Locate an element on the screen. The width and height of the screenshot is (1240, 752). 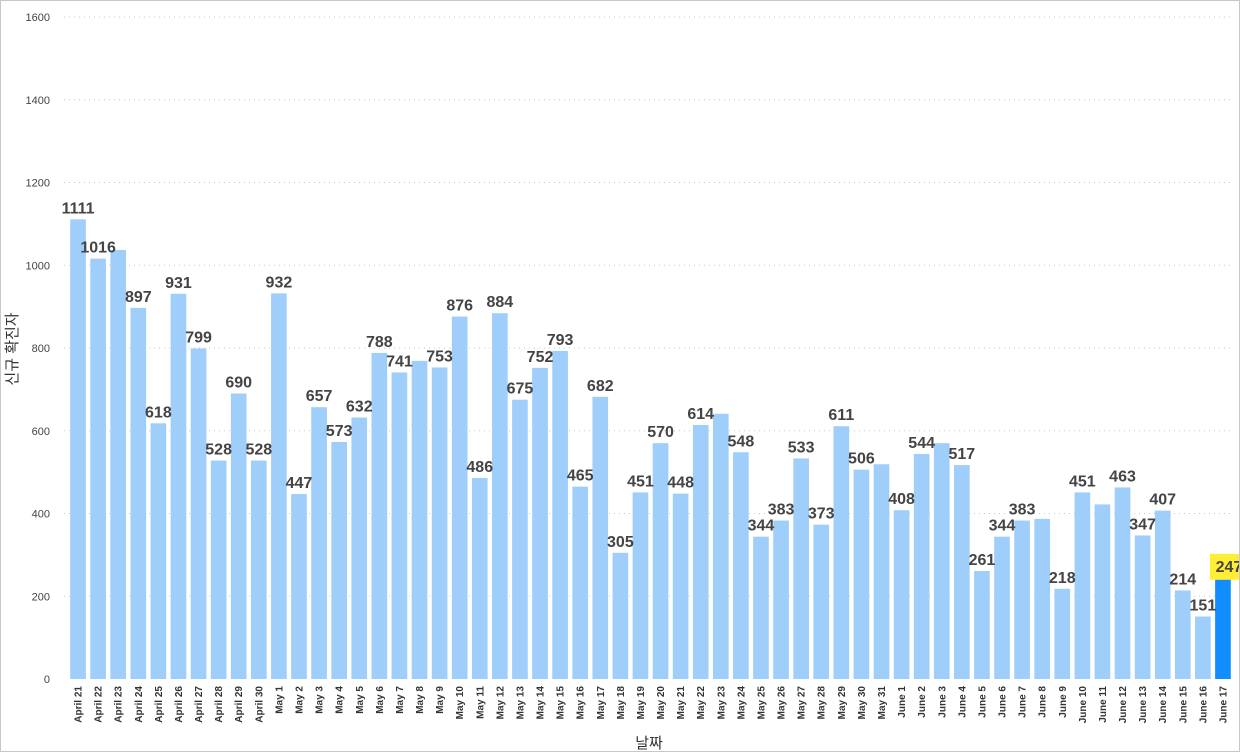
x-tick-label: April 22 is located at coordinates (99, 704).